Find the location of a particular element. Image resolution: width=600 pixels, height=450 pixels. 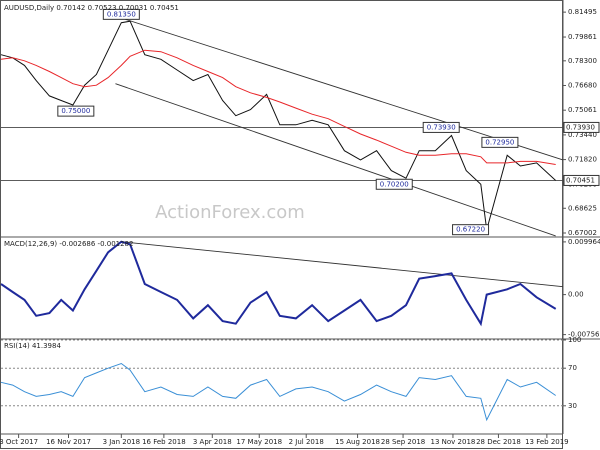

annotation-label: 0.81350 is located at coordinates (121, 14).